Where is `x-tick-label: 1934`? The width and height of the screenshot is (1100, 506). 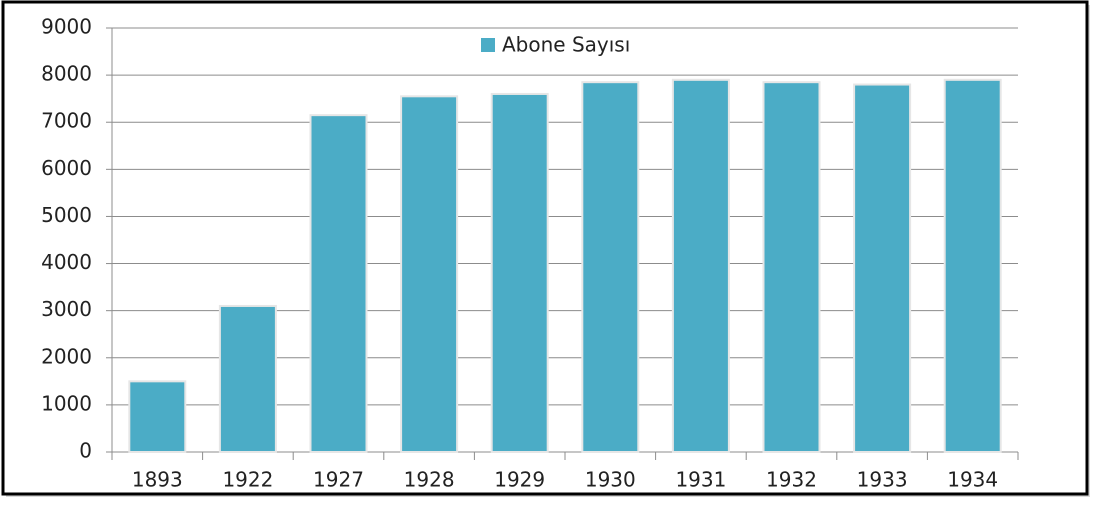 x-tick-label: 1934 is located at coordinates (972, 480).